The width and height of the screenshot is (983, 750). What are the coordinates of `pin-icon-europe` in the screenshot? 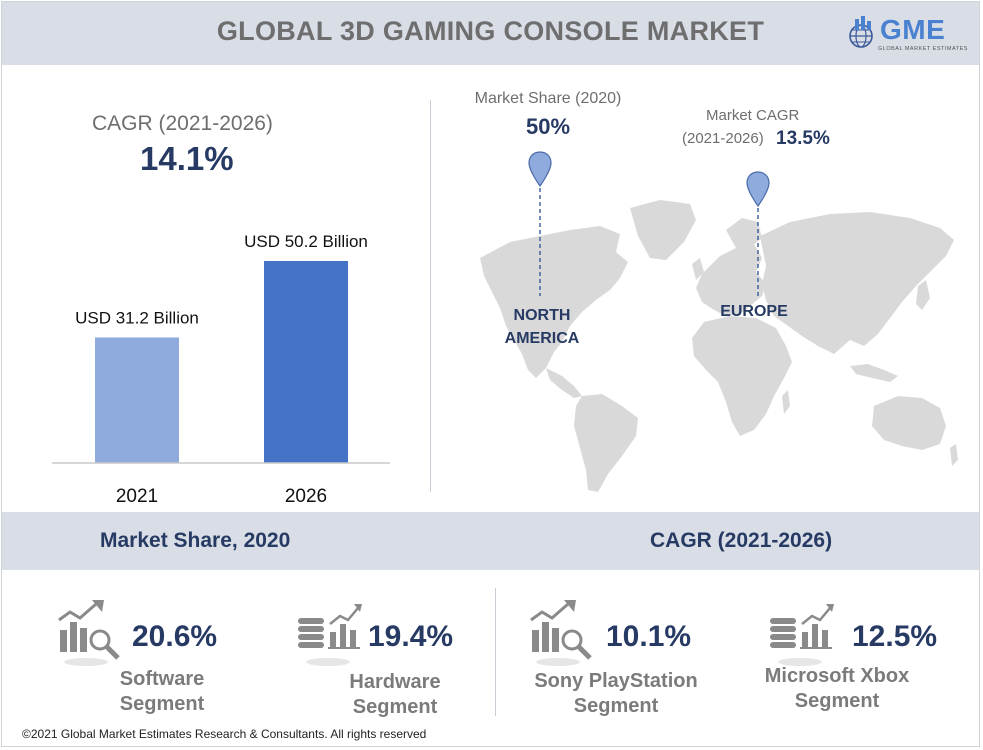 It's located at (758, 234).